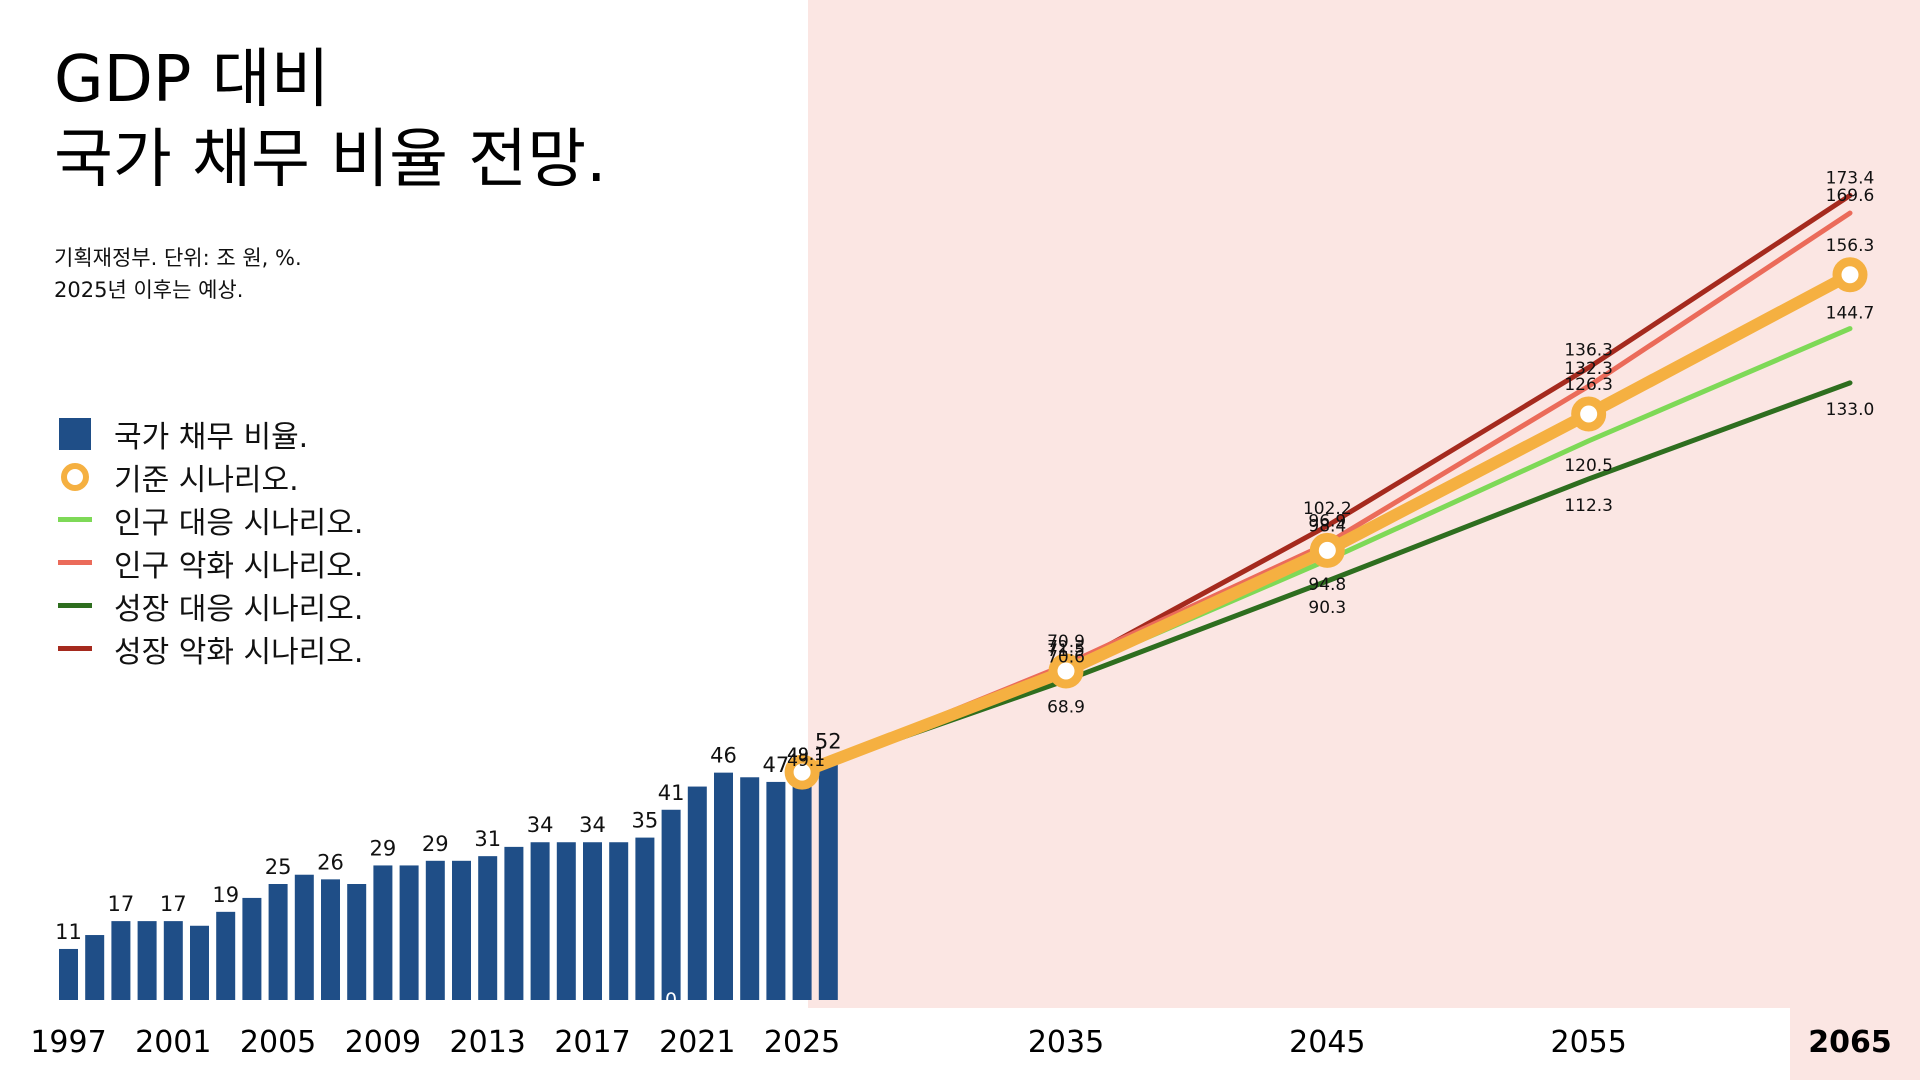 This screenshot has width=1920, height=1080. Describe the element at coordinates (210, 476) in the screenshot. I see `legend-item-base: 기준 시나리오.` at that location.